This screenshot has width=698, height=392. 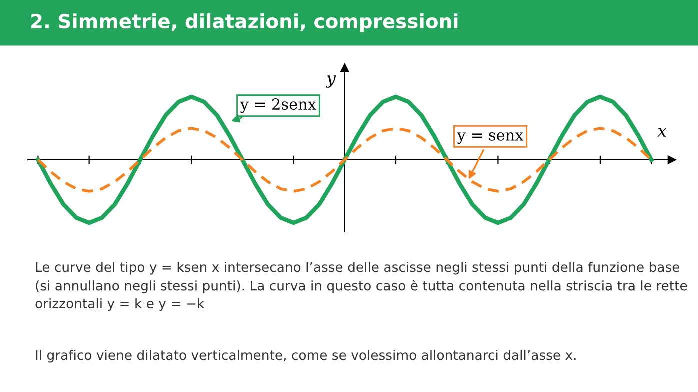 What do you see at coordinates (278, 106) in the screenshot?
I see `series-label: y = 2senx` at bounding box center [278, 106].